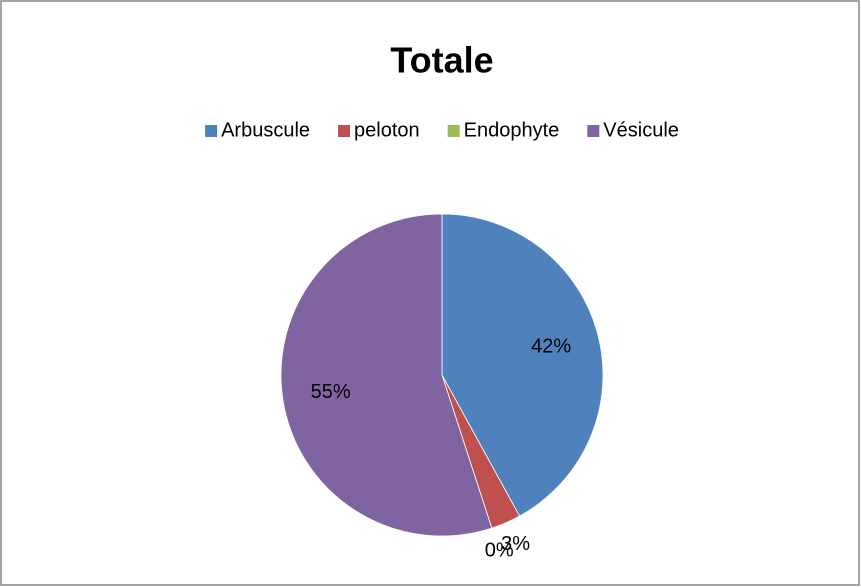 This screenshot has height=587, width=861. What do you see at coordinates (387, 130) in the screenshot?
I see `legend-label: peloton` at bounding box center [387, 130].